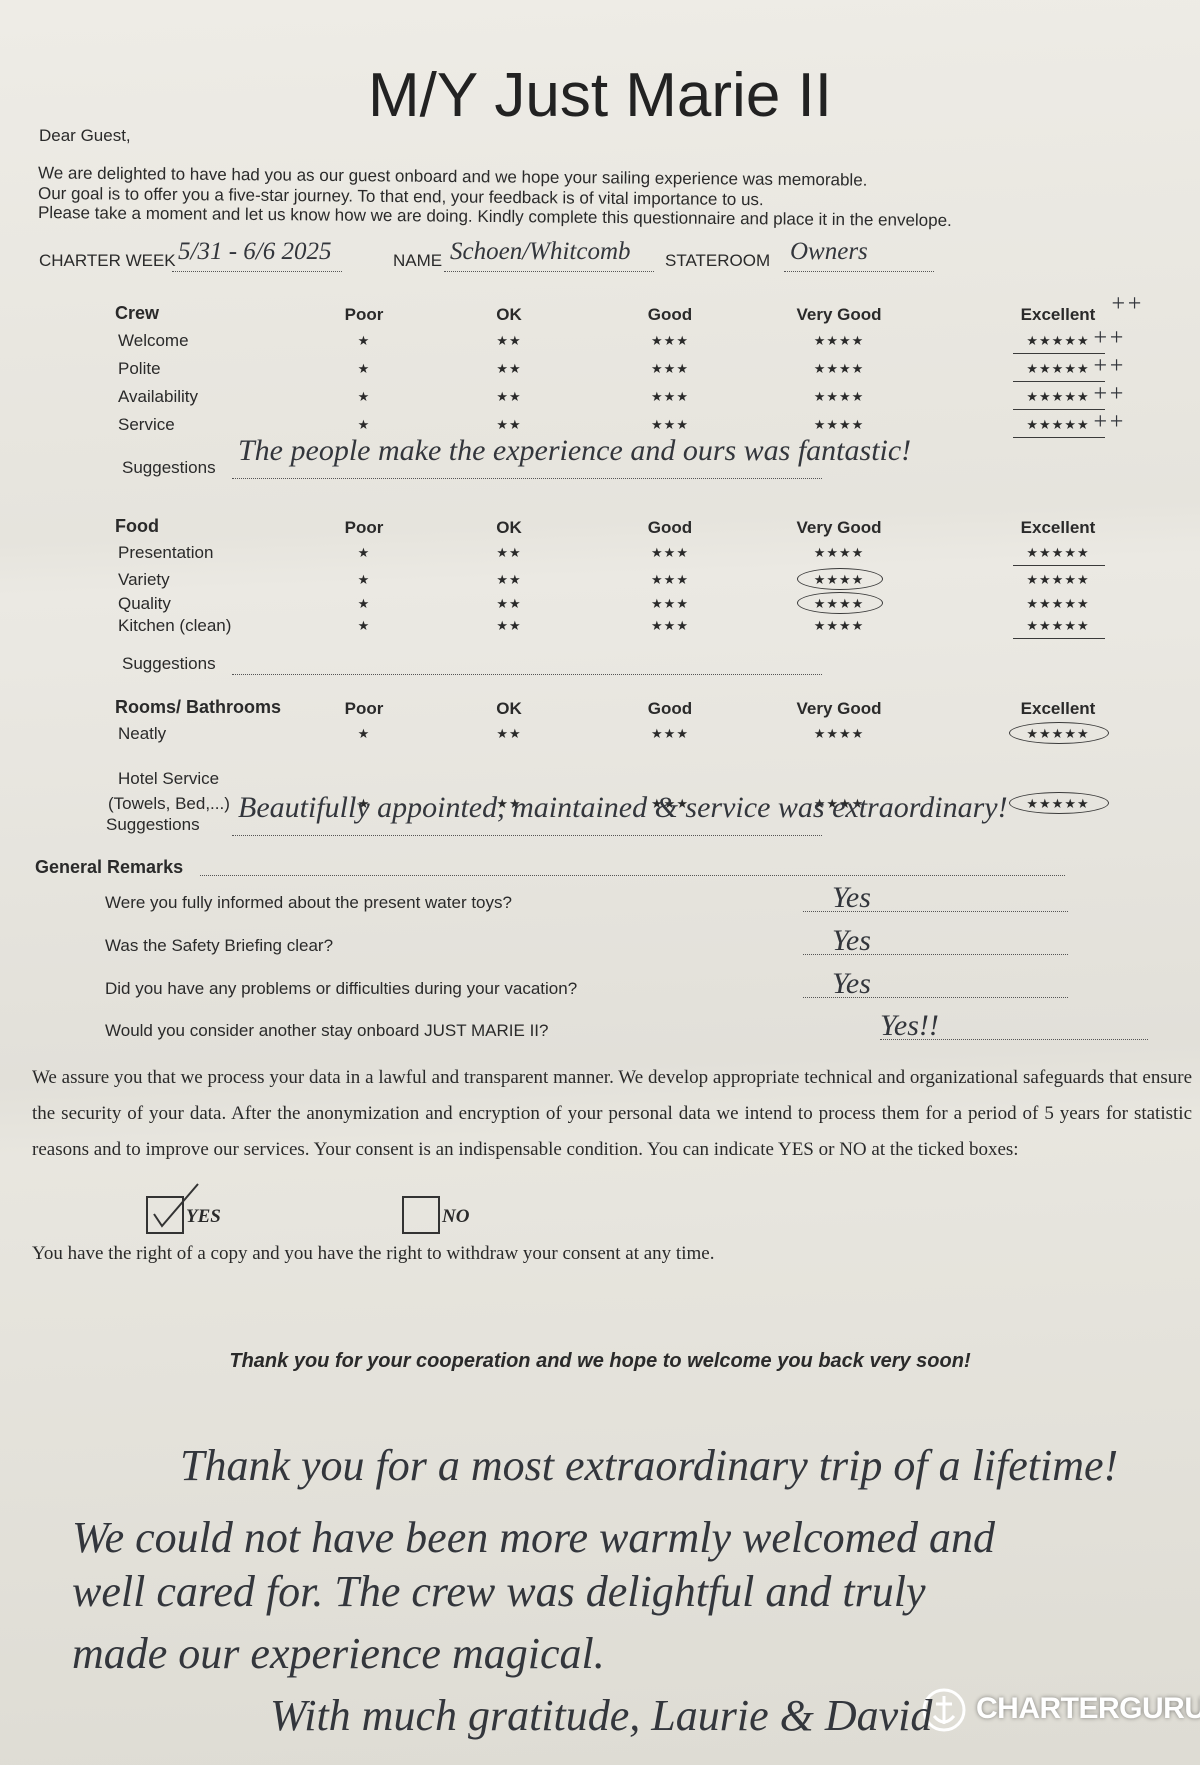  I want to click on row-sublabel: (Towels, Bed,...), so click(169, 803).